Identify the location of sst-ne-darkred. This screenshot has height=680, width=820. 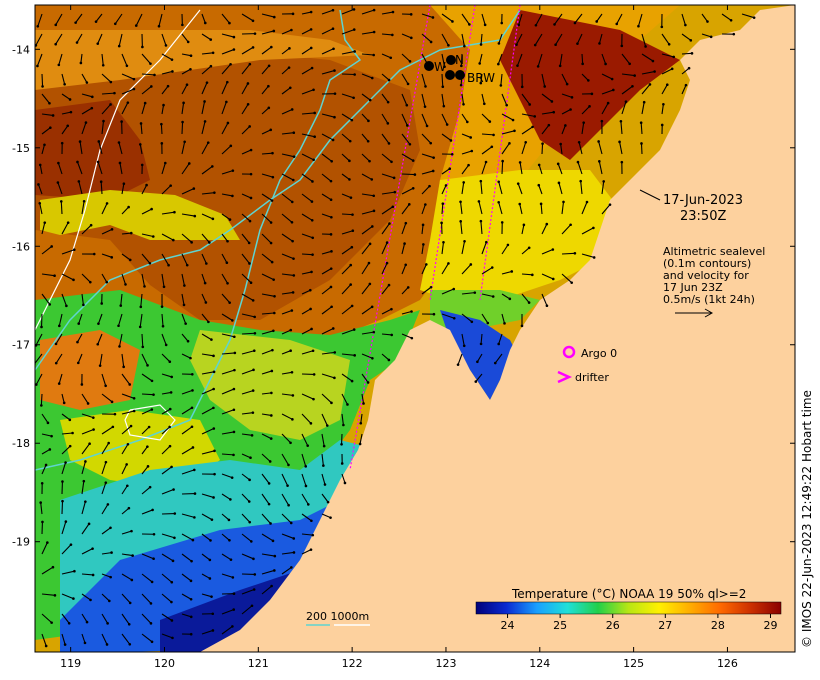
(590, 85).